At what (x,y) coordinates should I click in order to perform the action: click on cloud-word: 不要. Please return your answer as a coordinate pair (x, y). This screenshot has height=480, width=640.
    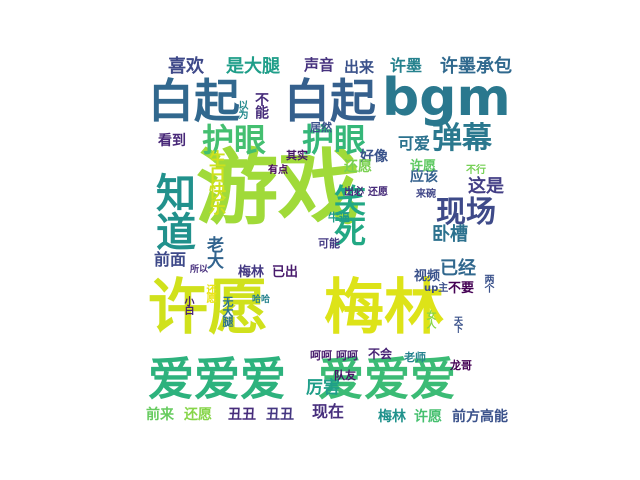
    Looking at the image, I should click on (461, 288).